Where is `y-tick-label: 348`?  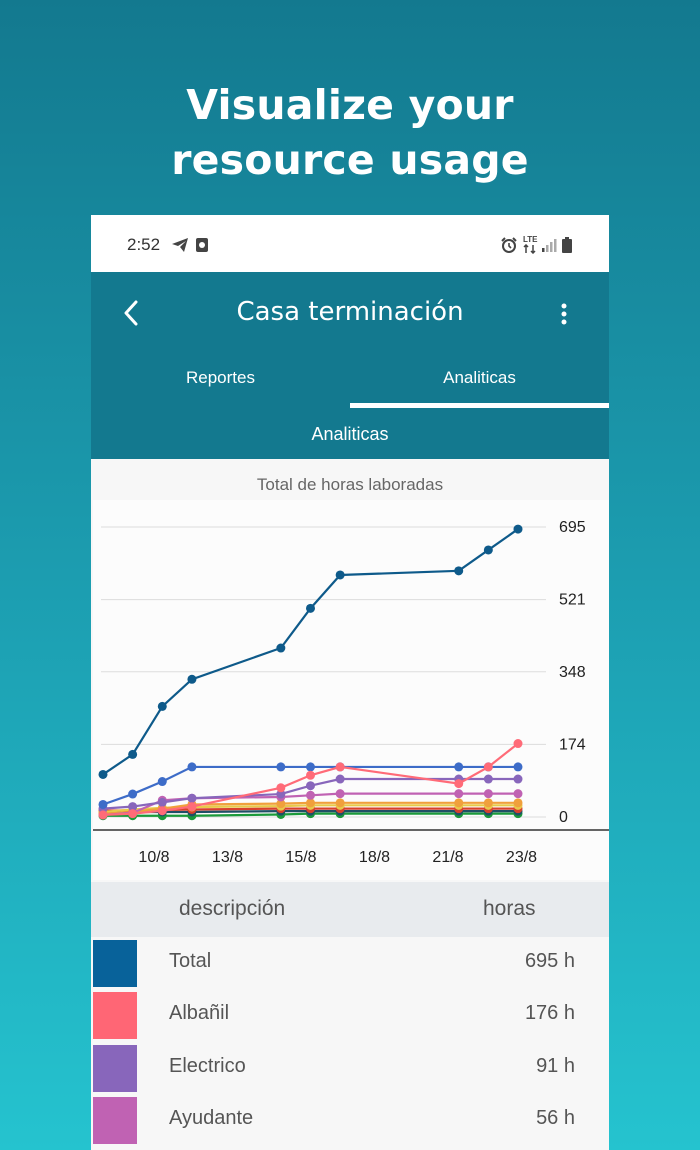 y-tick-label: 348 is located at coordinates (572, 672).